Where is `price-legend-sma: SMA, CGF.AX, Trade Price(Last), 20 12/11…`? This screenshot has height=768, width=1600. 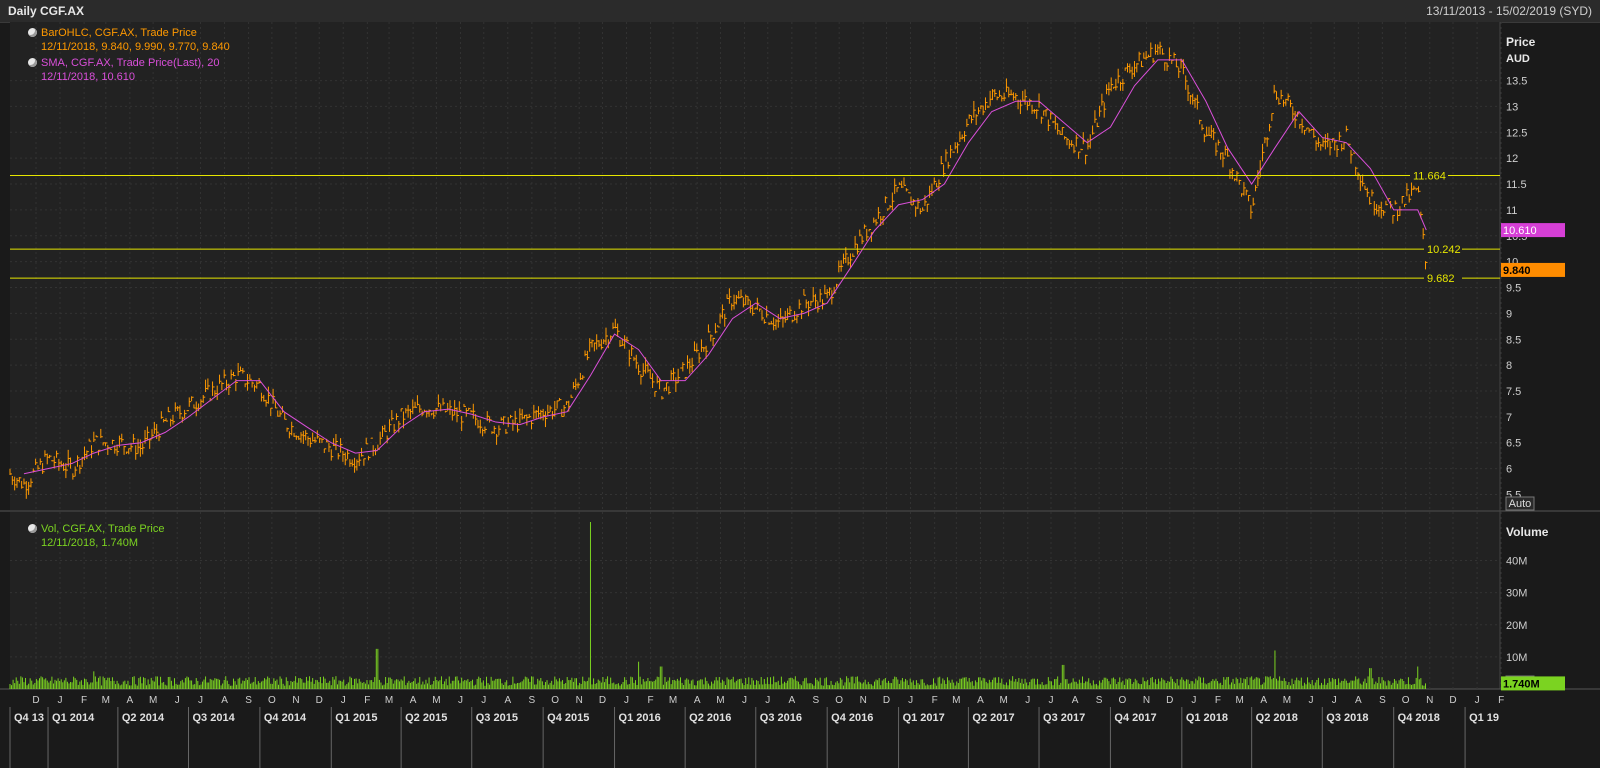
price-legend-sma: SMA, CGF.AX, Trade Price(Last), 20 12/11… is located at coordinates (124, 70).